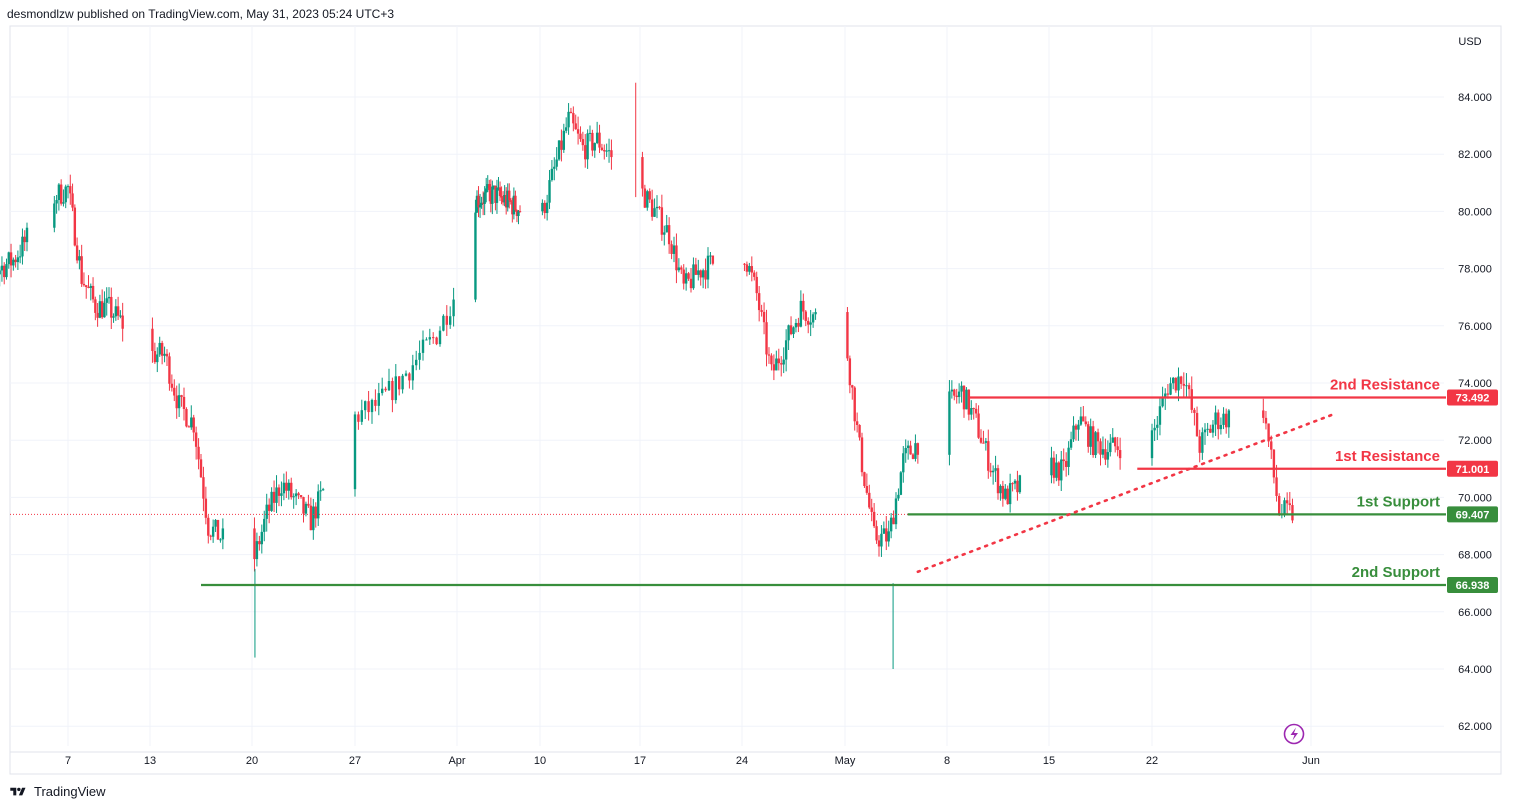 The height and width of the screenshot is (810, 1513). I want to click on x-tick-label: 24, so click(742, 761).